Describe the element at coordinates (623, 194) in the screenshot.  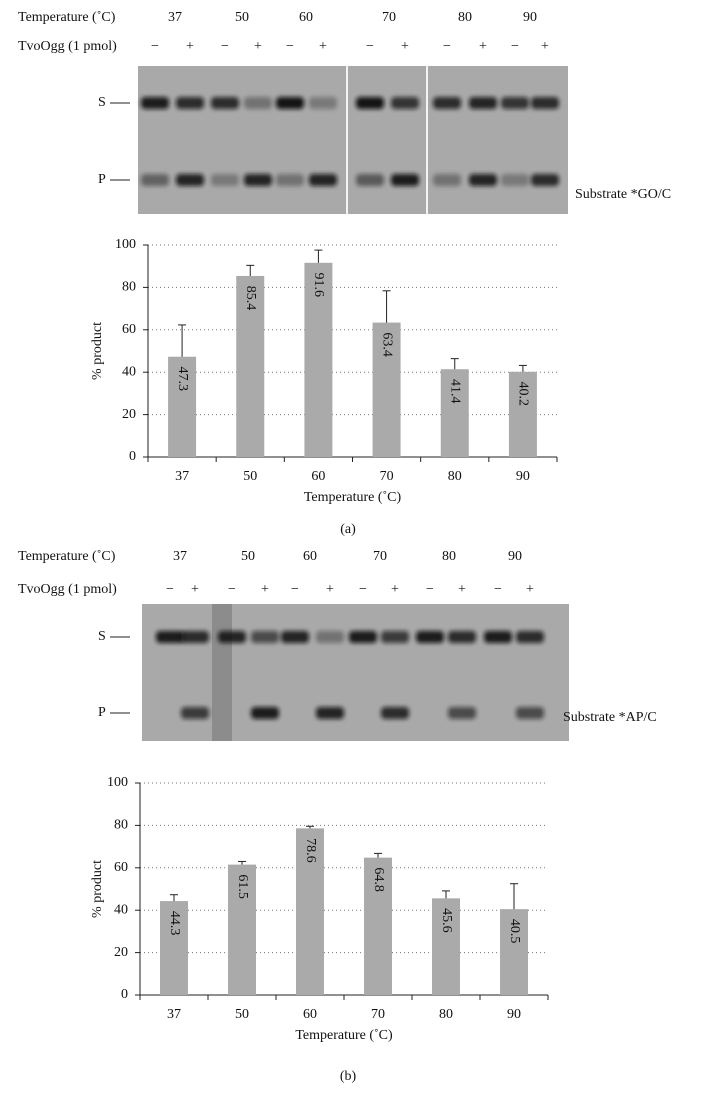
I see `substrate-label: Substrate *GO/C` at that location.